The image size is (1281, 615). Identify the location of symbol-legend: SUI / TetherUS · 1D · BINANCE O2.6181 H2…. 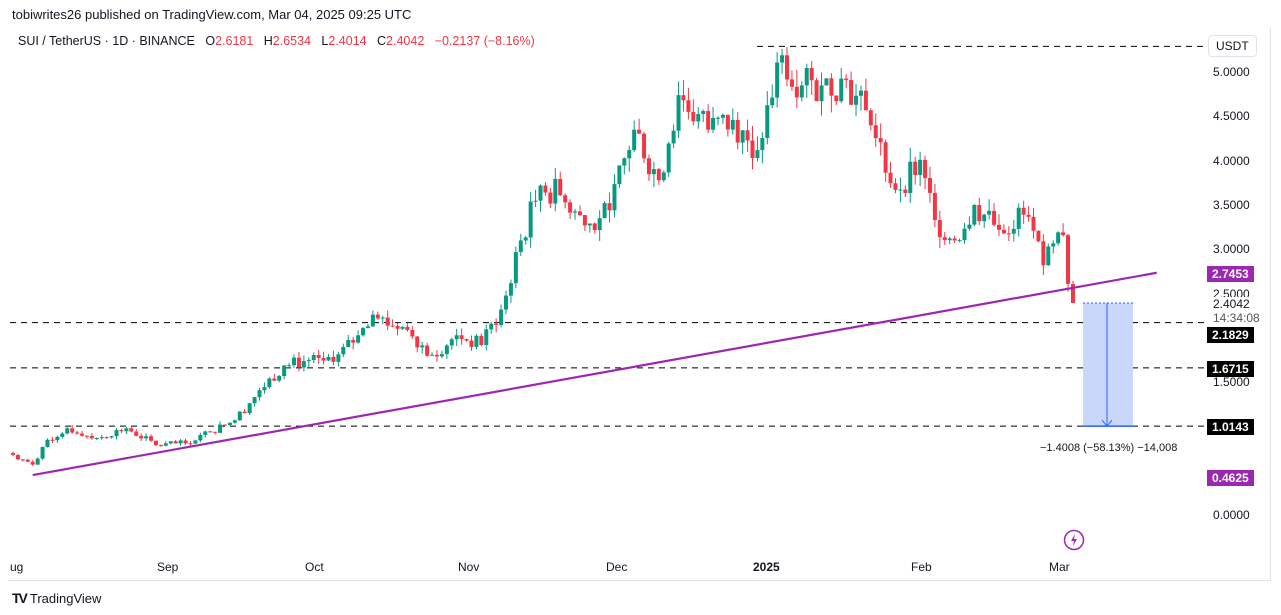
(276, 41).